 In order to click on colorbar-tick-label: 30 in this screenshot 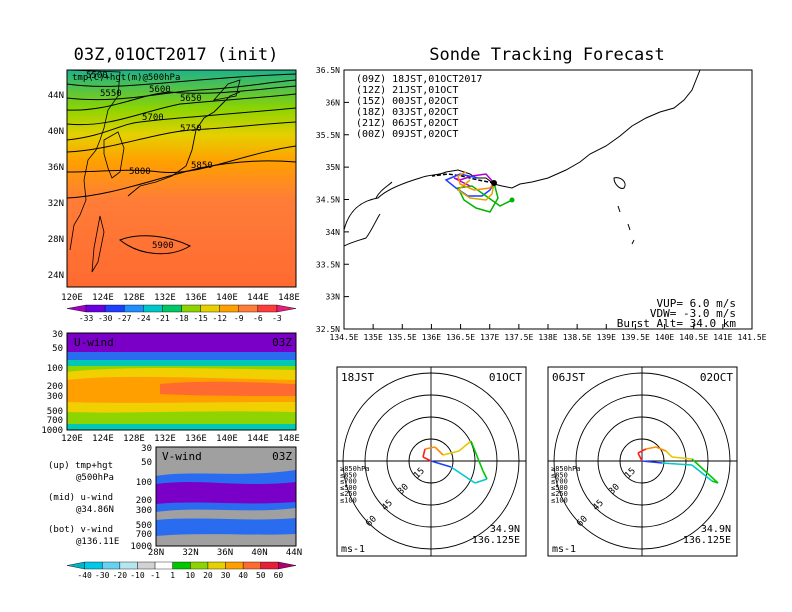, I will do `click(226, 575)`.